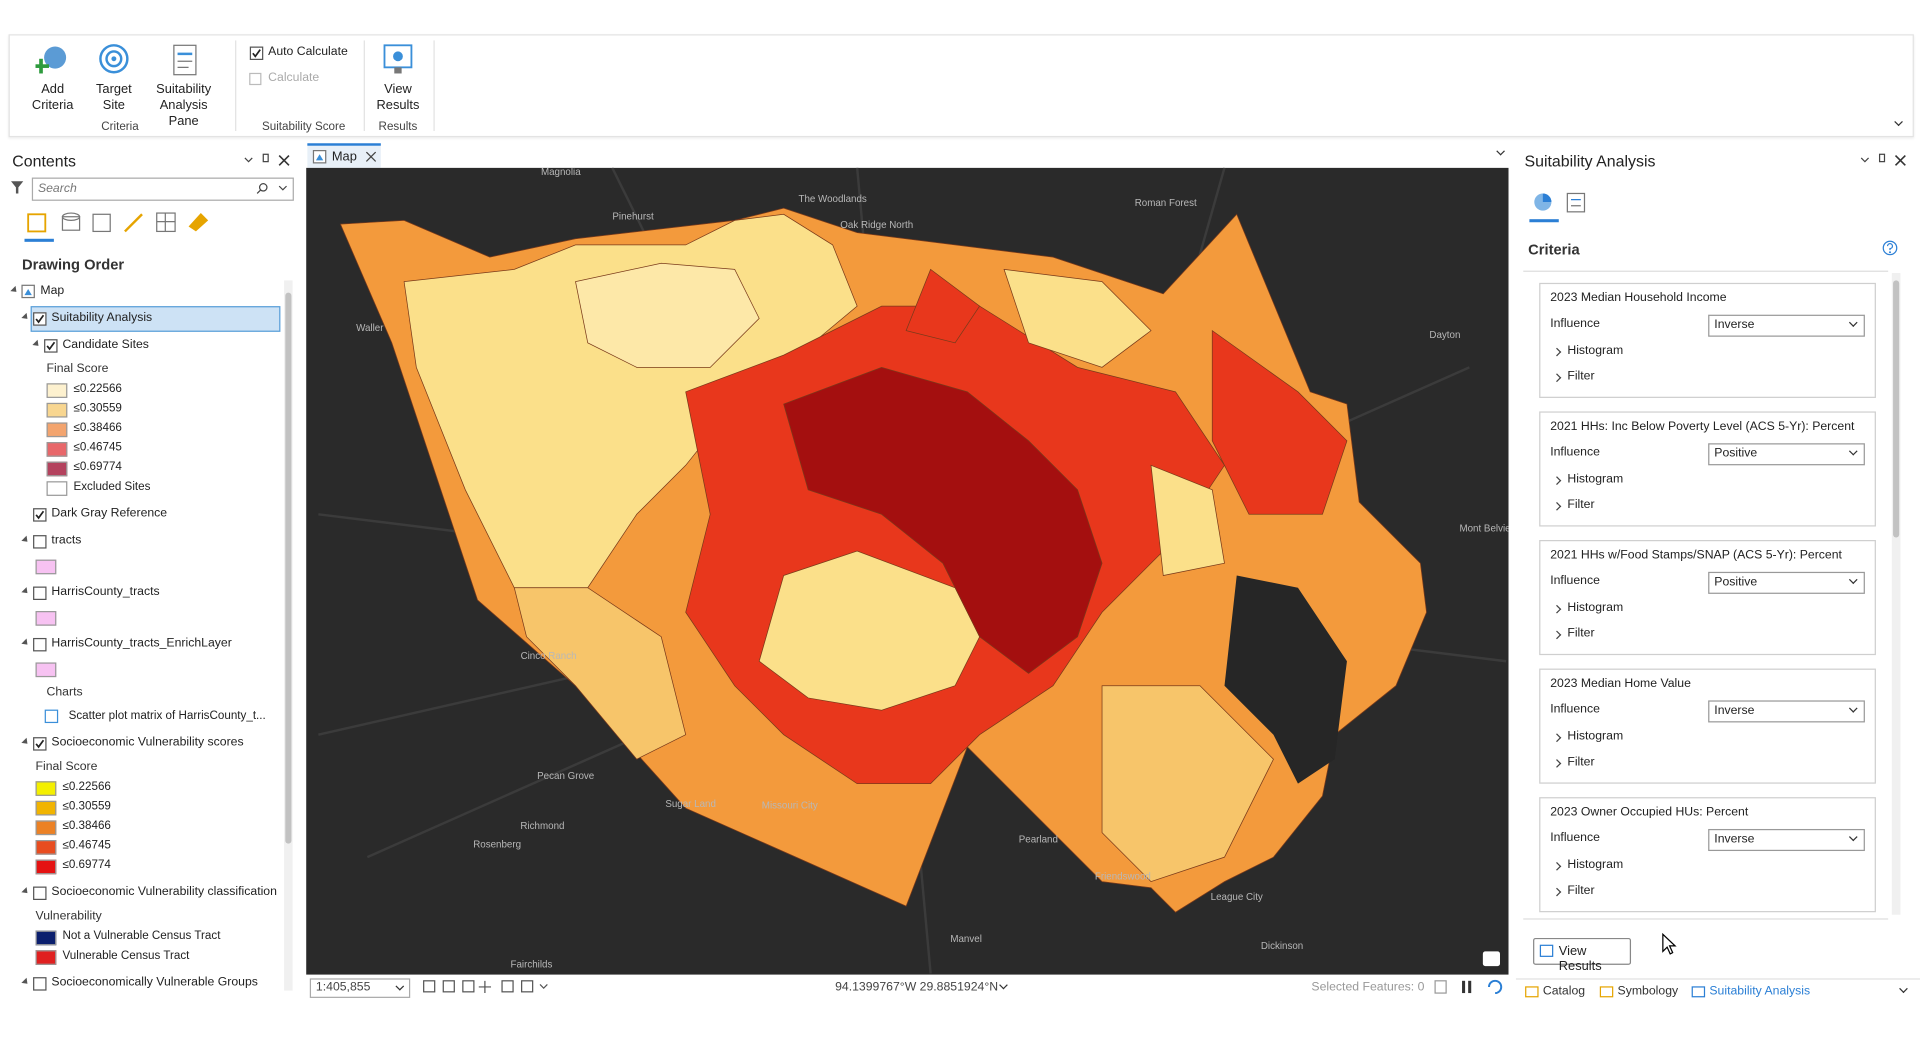  What do you see at coordinates (97, 467) in the screenshot?
I see `legend-label: ≤0.69774` at bounding box center [97, 467].